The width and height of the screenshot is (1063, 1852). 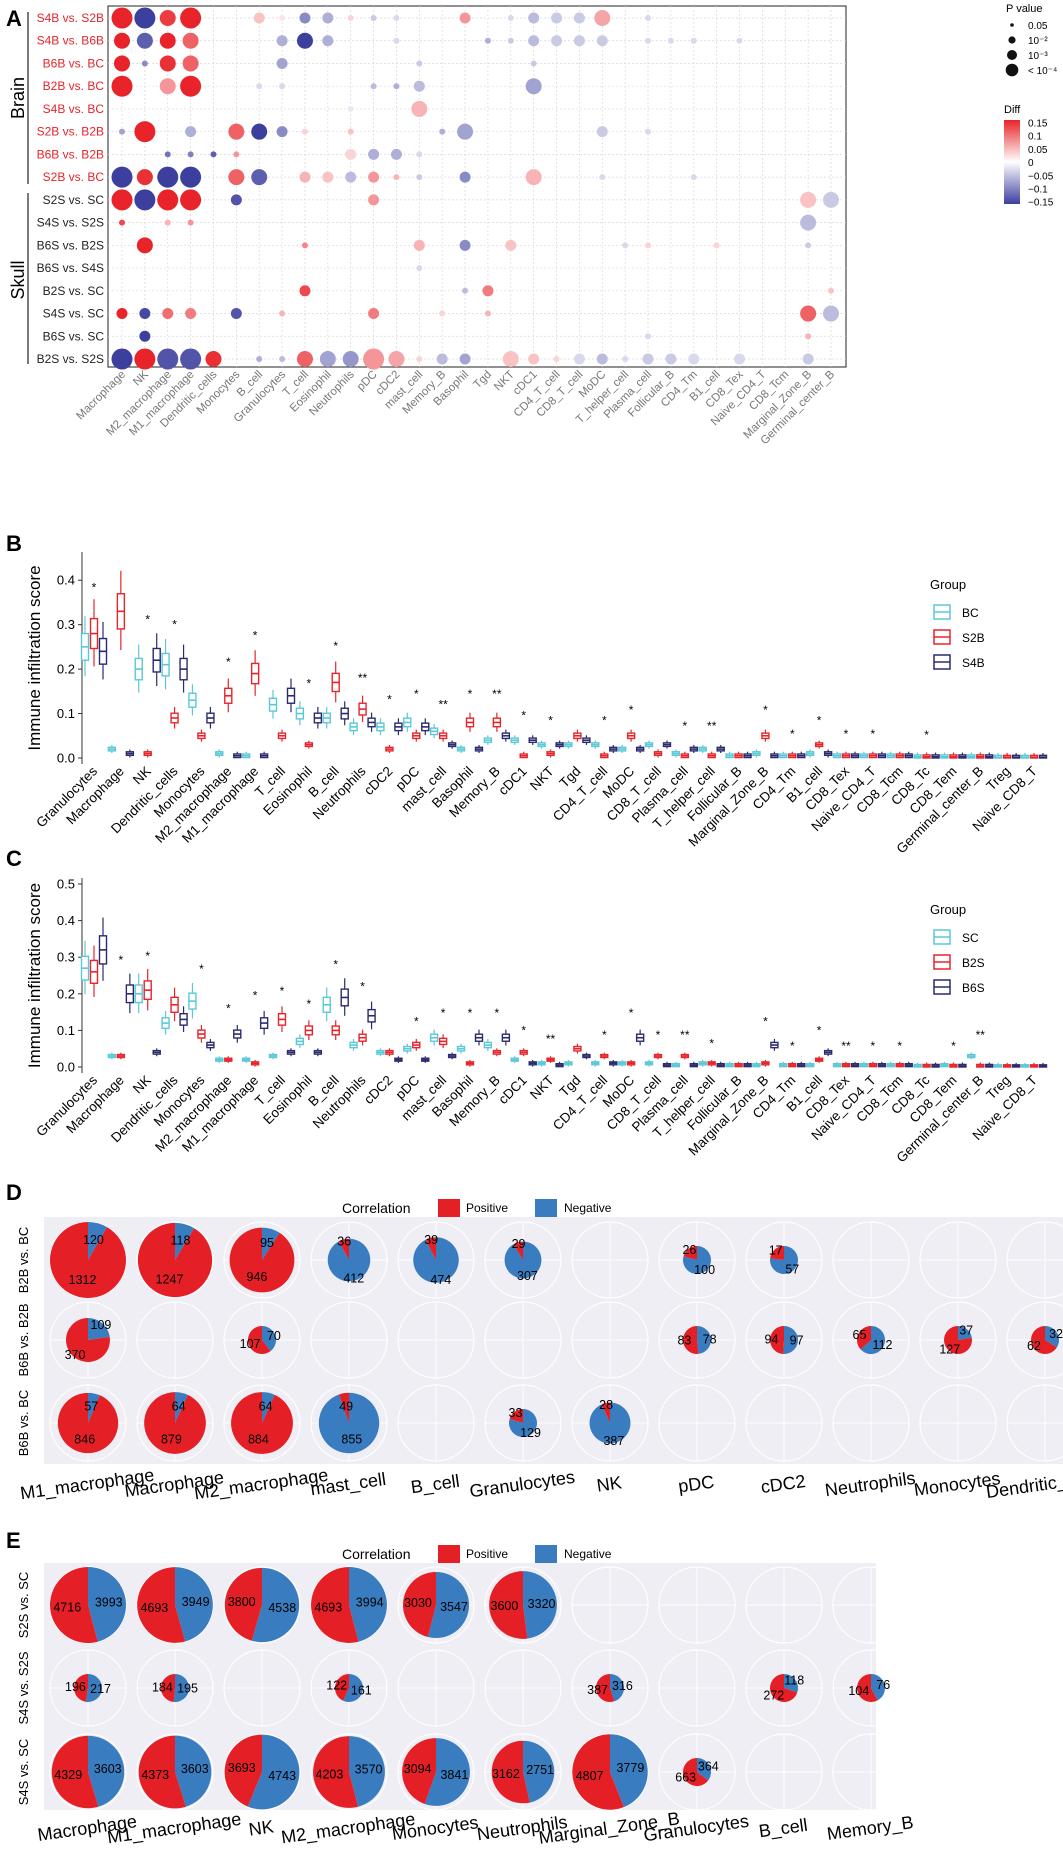 What do you see at coordinates (74, 200) in the screenshot?
I see `comparison-label: S2S vs. SC` at bounding box center [74, 200].